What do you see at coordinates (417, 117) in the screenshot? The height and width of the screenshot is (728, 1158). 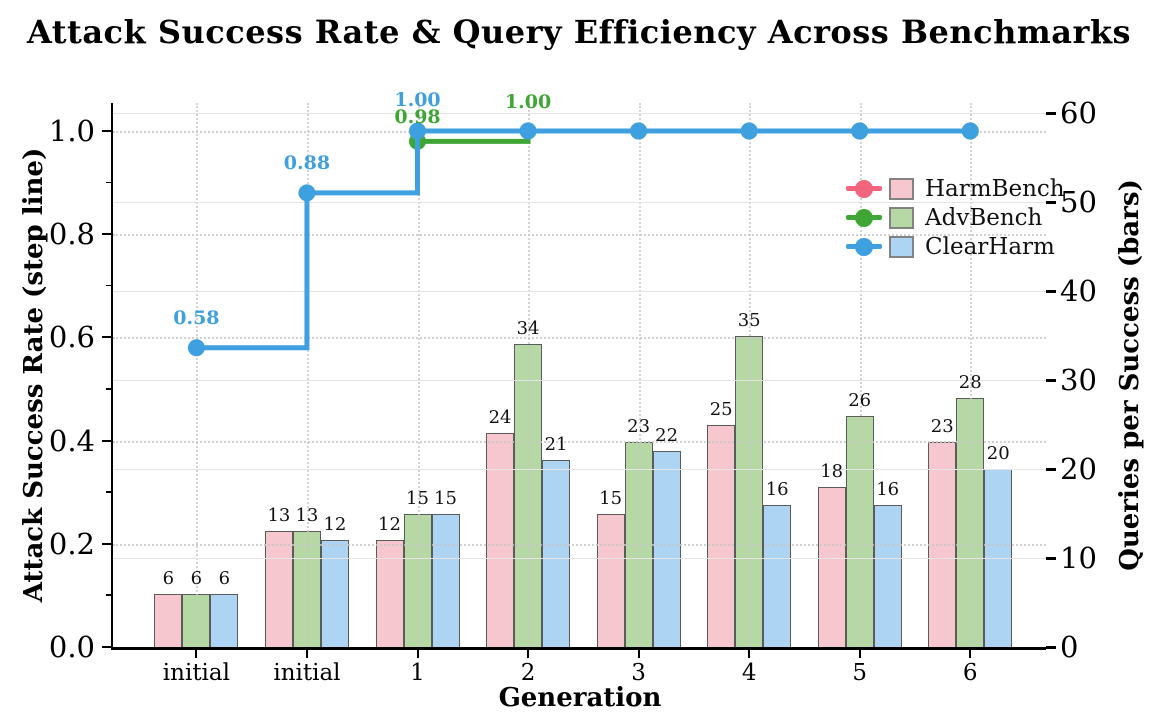 I see `annotation-advbench-0.98: 0.98` at bounding box center [417, 117].